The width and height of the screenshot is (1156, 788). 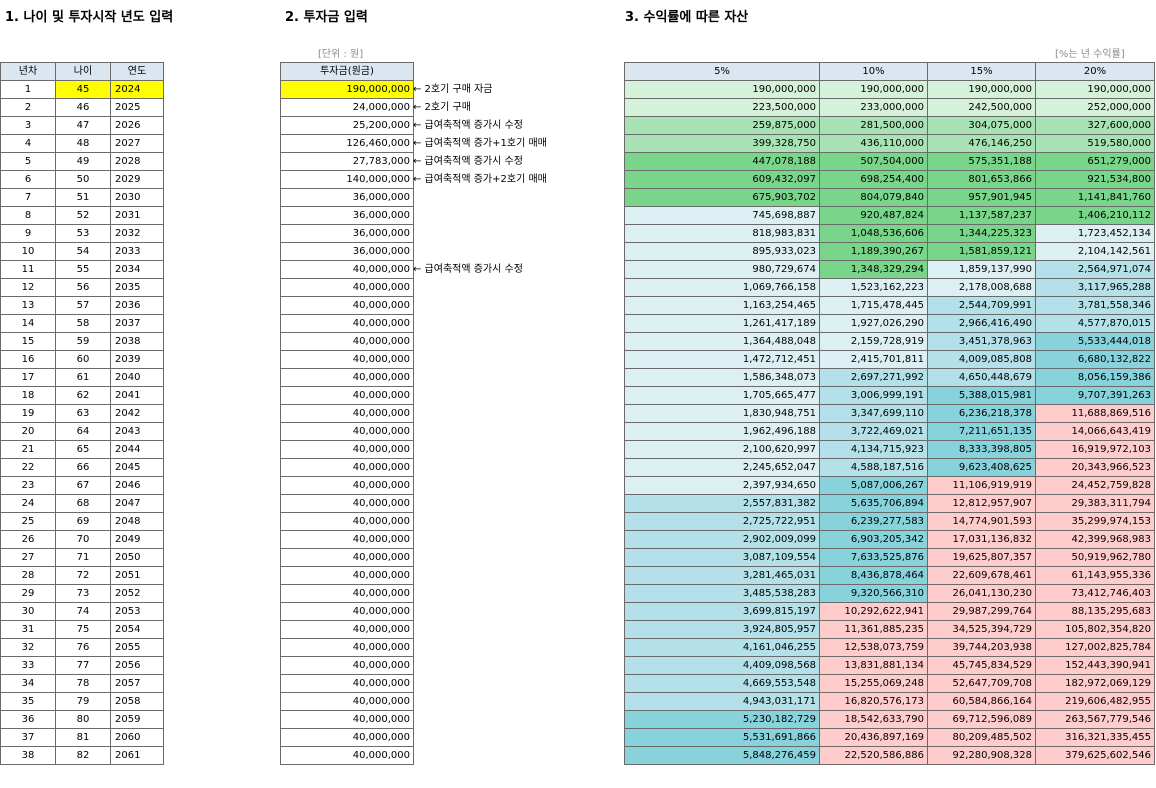 I want to click on age-cell: 51, so click(x=83, y=197).